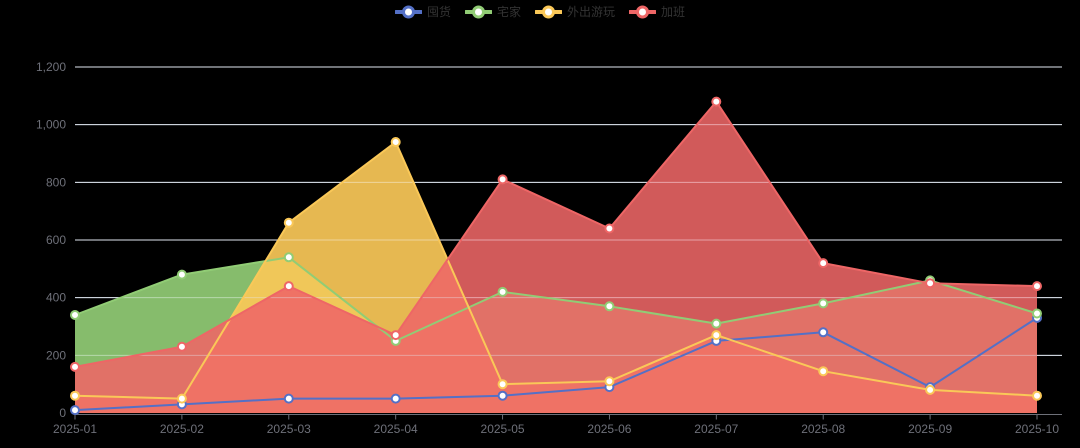  Describe the element at coordinates (716, 429) in the screenshot. I see `x-tick-label: 2025-07` at that location.